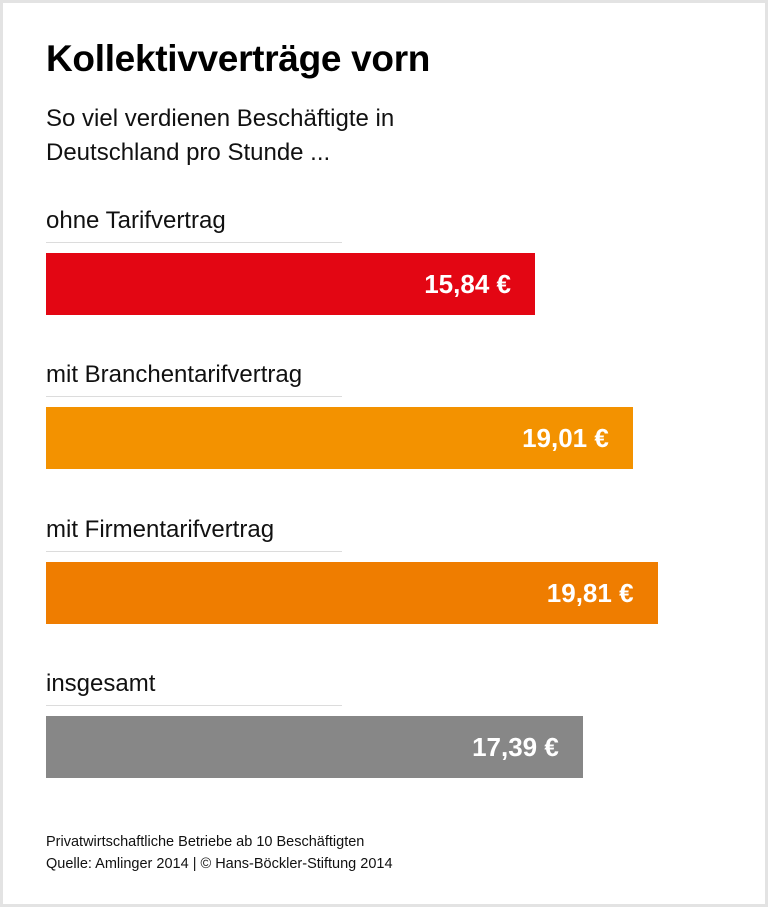 The image size is (768, 907). What do you see at coordinates (467, 284) in the screenshot?
I see `value-label: 15,84 €` at bounding box center [467, 284].